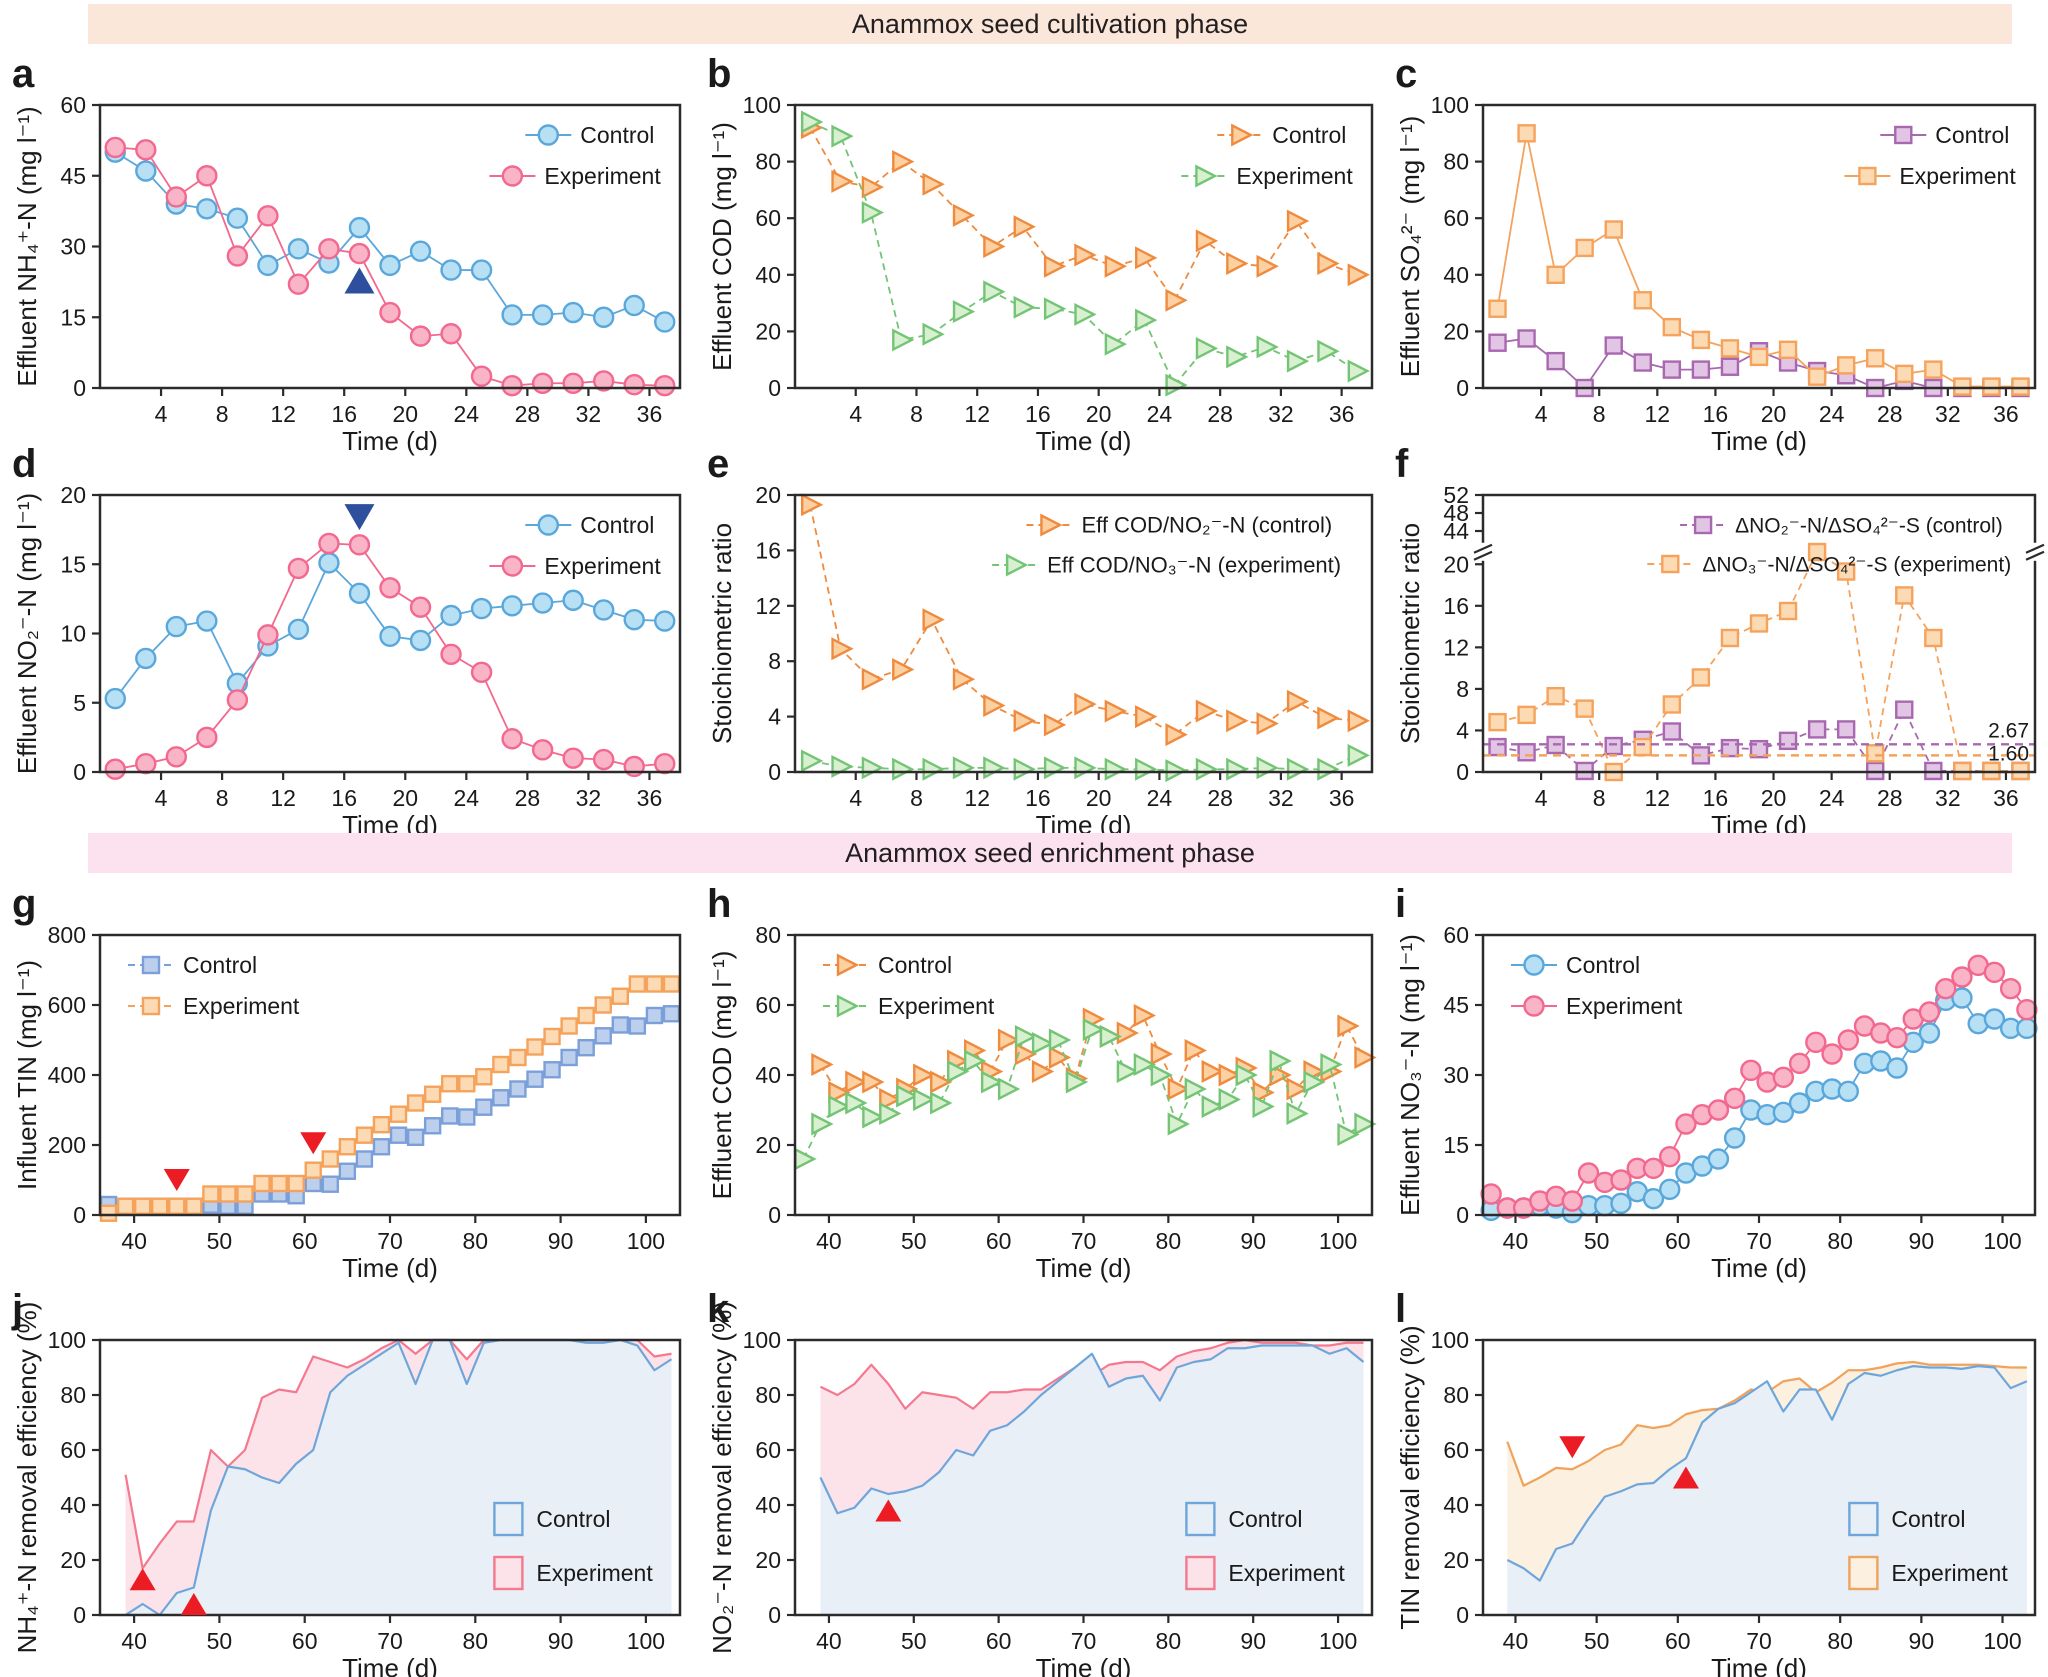 Image resolution: width=2048 pixels, height=1677 pixels. I want to click on series-f--no-n-so-s-control-, so click(1759, 740).